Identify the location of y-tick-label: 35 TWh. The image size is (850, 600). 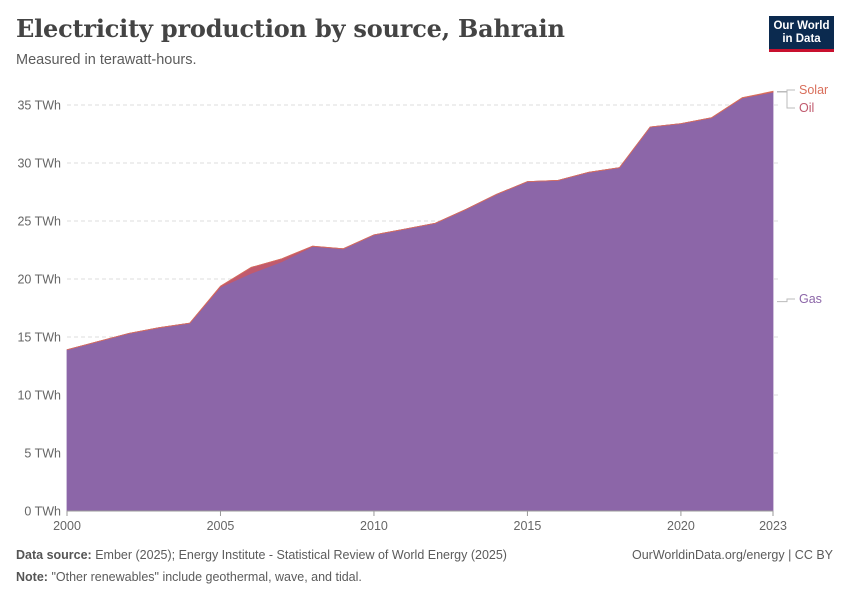
(39, 106).